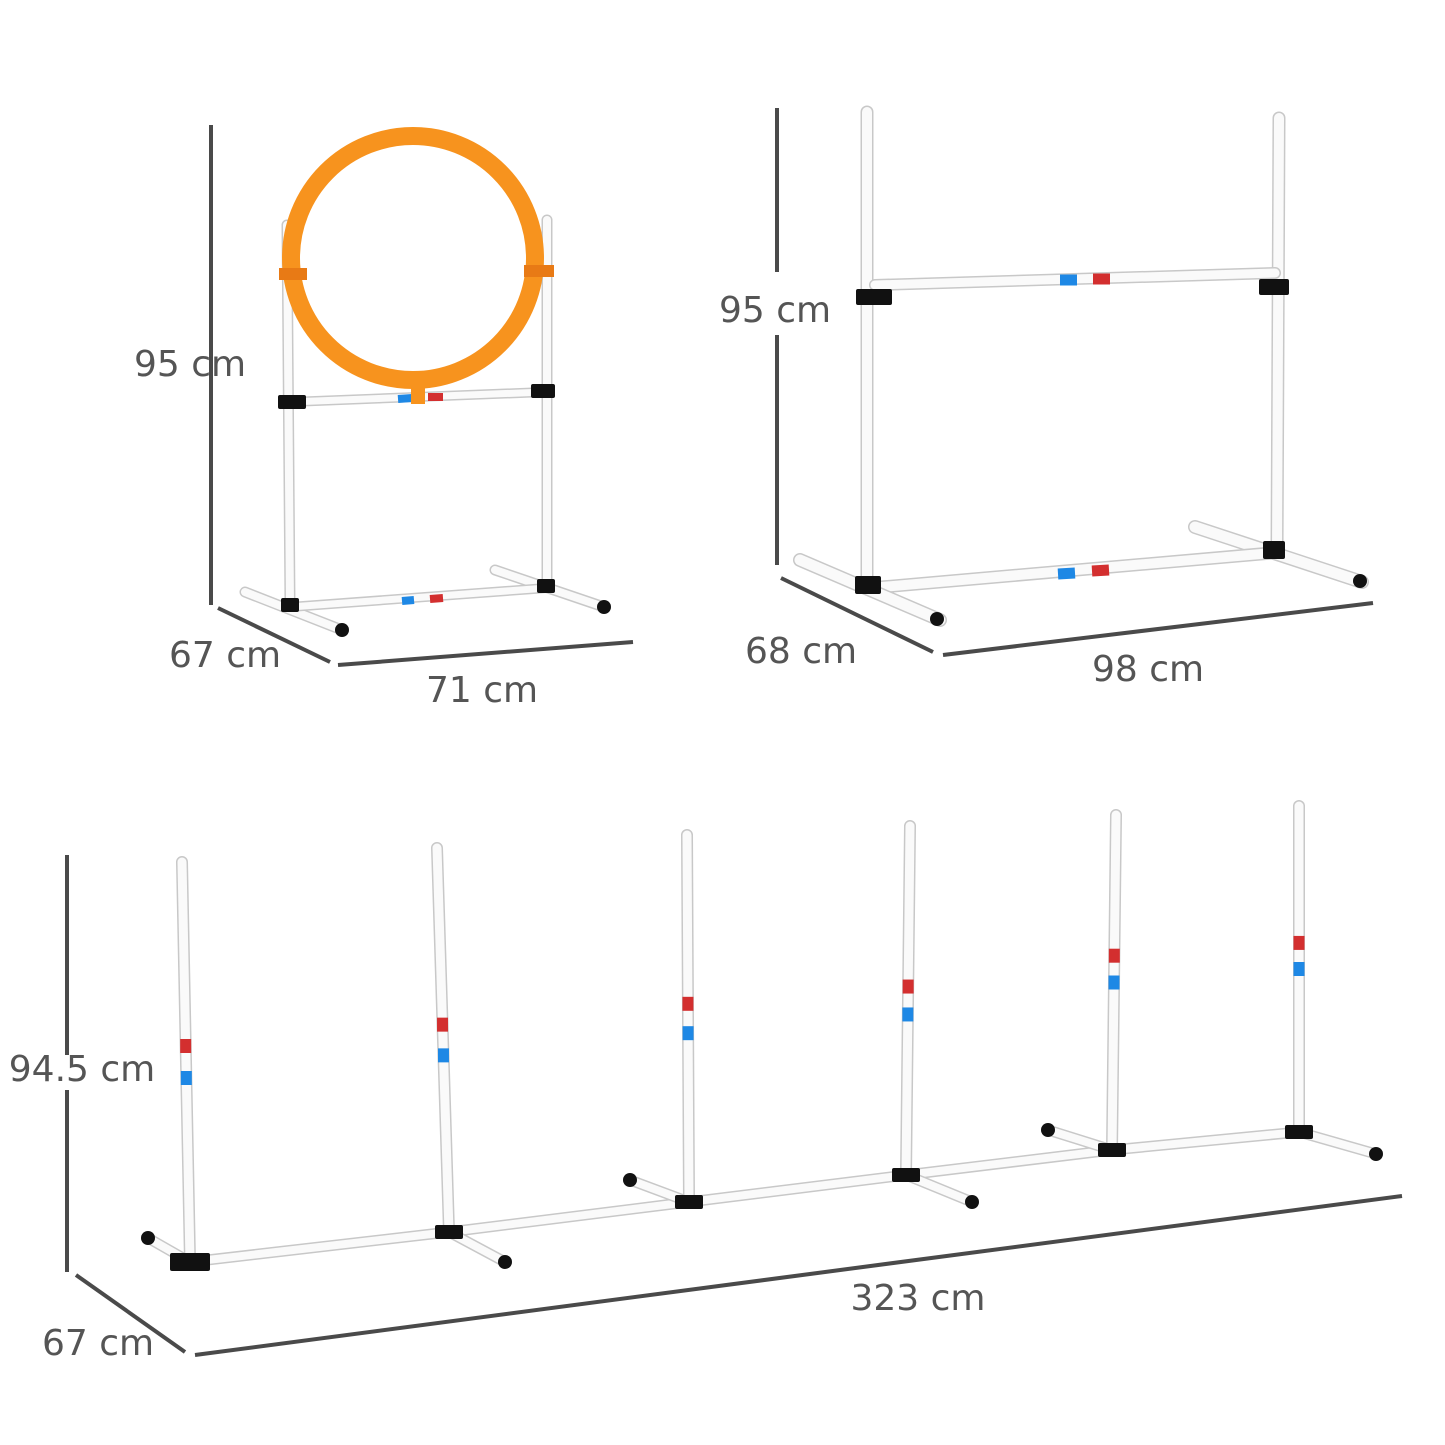  I want to click on hoop-width-line, so click(485, 653).